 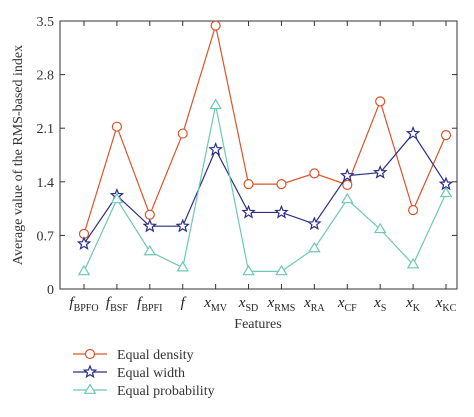 What do you see at coordinates (166, 391) in the screenshot?
I see `legend-label: Equal probability` at bounding box center [166, 391].